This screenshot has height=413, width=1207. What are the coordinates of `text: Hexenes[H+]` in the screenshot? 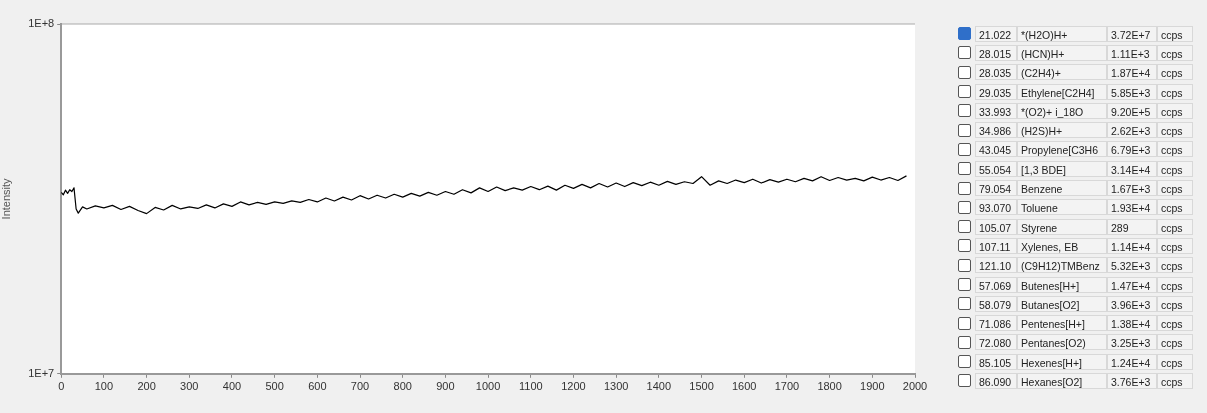 It's located at (1062, 361).